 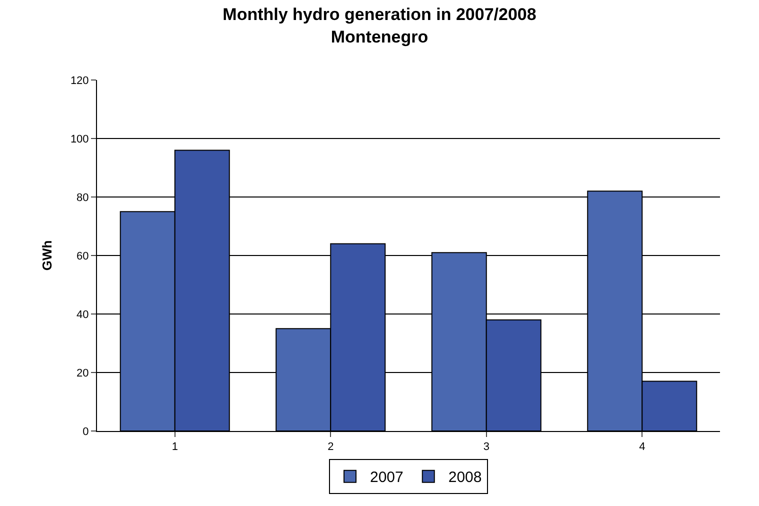 What do you see at coordinates (79, 139) in the screenshot?
I see `y-tick-label: 100` at bounding box center [79, 139].